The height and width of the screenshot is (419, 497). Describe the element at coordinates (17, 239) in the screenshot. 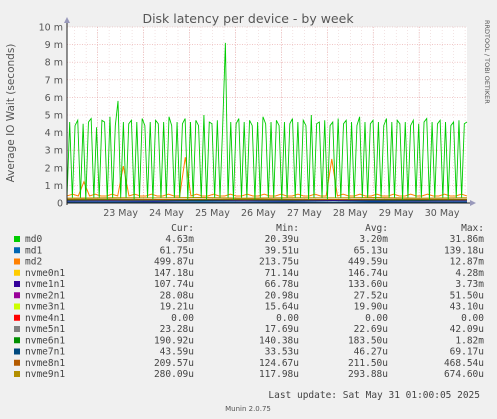

I see `legend-swatch-md0` at that location.